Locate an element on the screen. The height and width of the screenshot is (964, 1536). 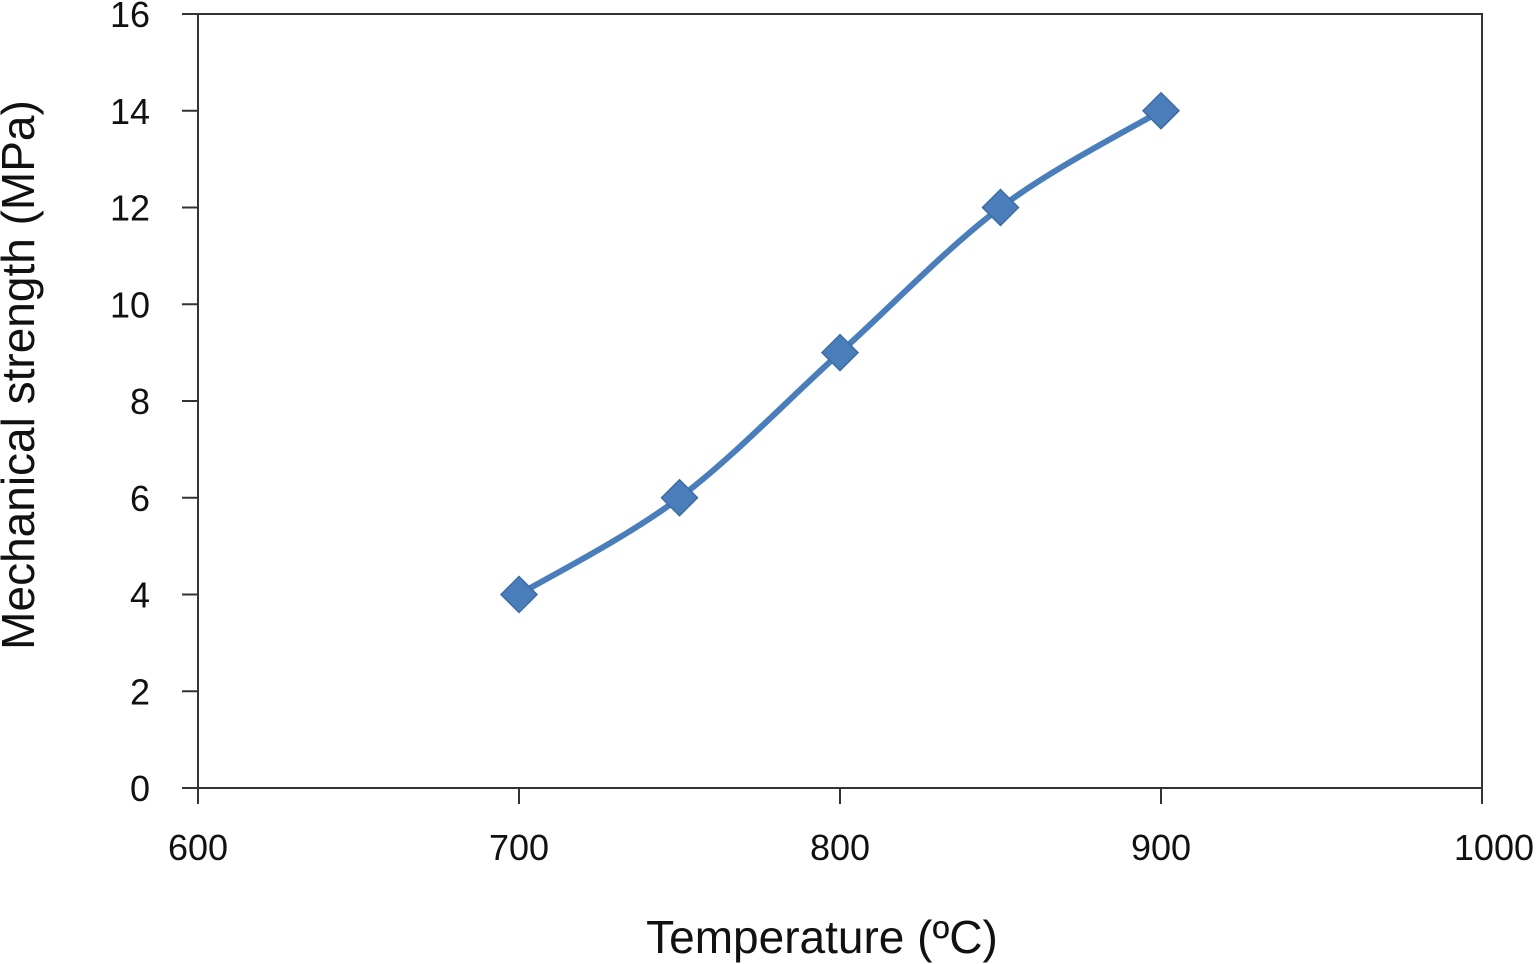
y-tick-label: 0 is located at coordinates (140, 788).